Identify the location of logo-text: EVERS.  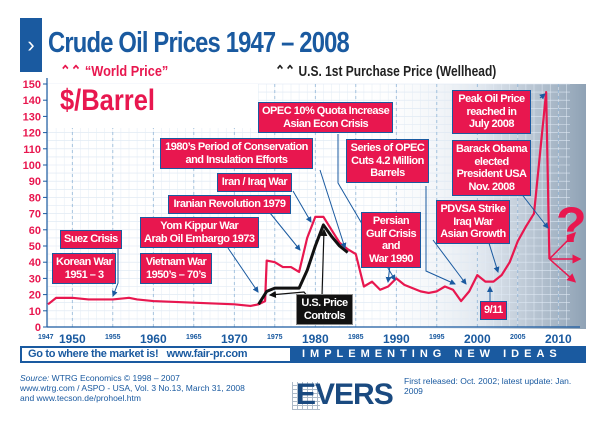
(345, 394).